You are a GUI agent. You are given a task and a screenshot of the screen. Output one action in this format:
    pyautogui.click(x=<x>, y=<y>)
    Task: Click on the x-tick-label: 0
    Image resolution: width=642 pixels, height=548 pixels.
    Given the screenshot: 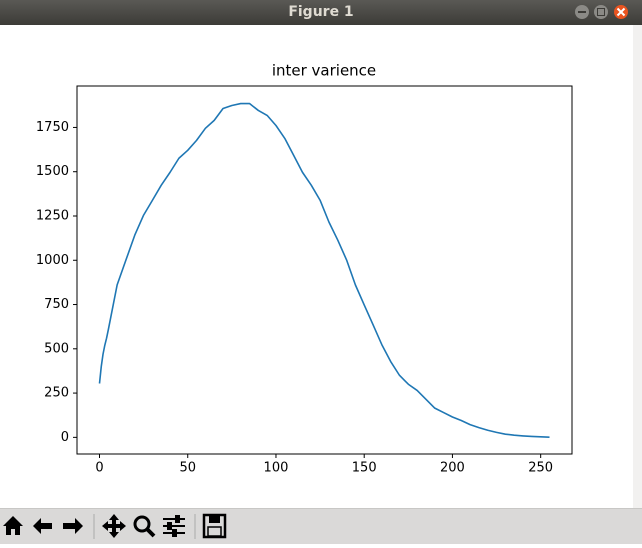 What is the action you would take?
    pyautogui.click(x=99, y=468)
    